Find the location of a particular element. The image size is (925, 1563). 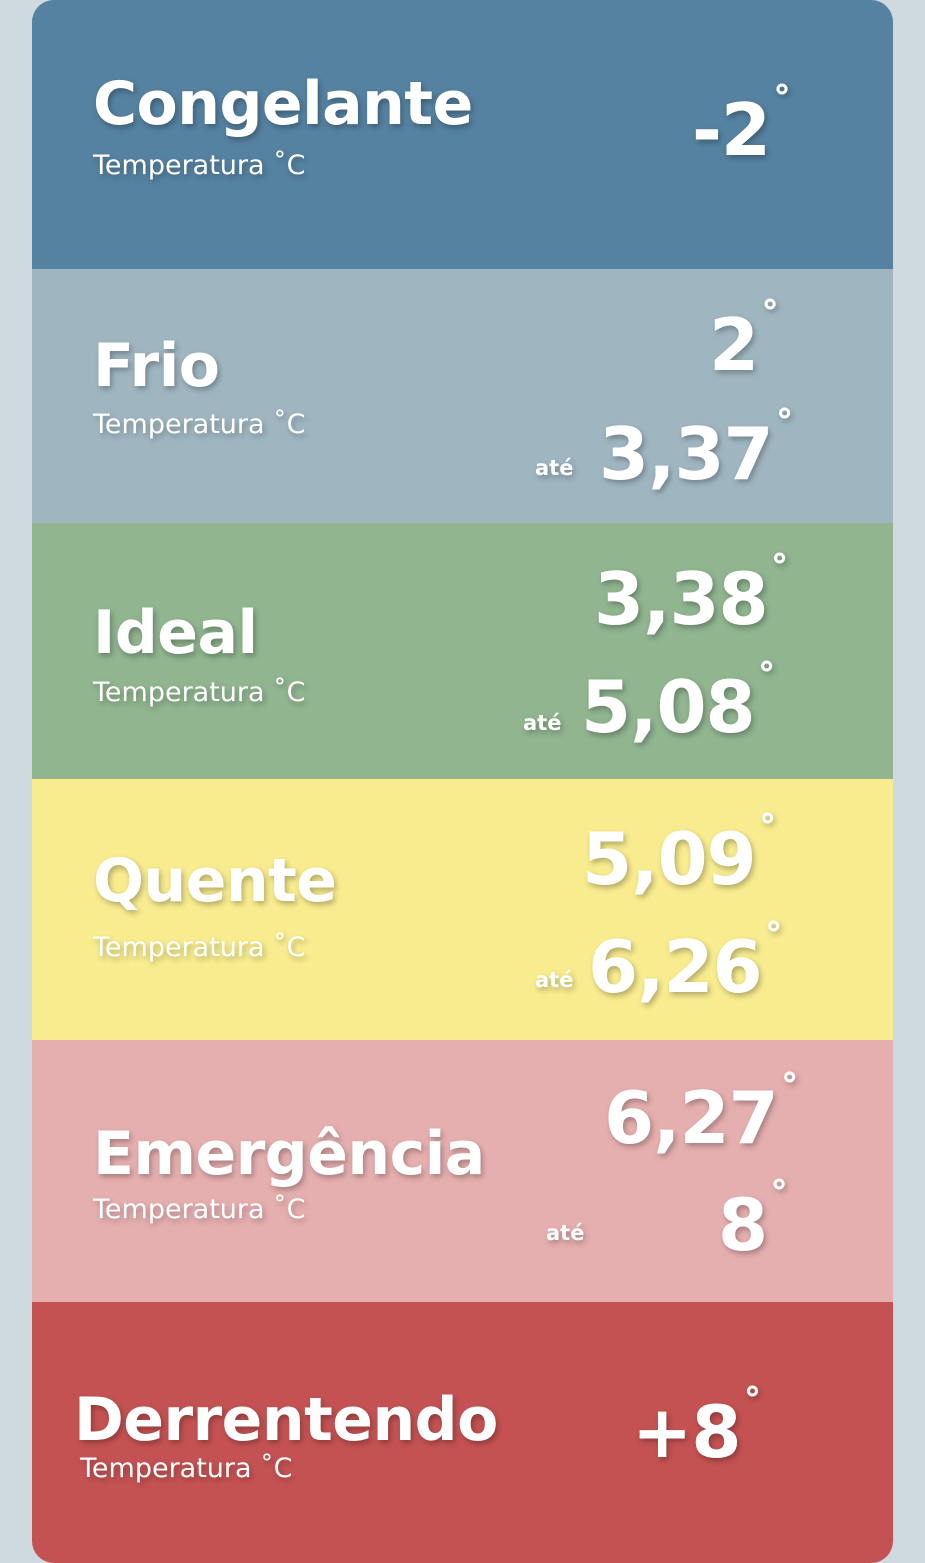

band-title: Congelante is located at coordinates (283, 104).